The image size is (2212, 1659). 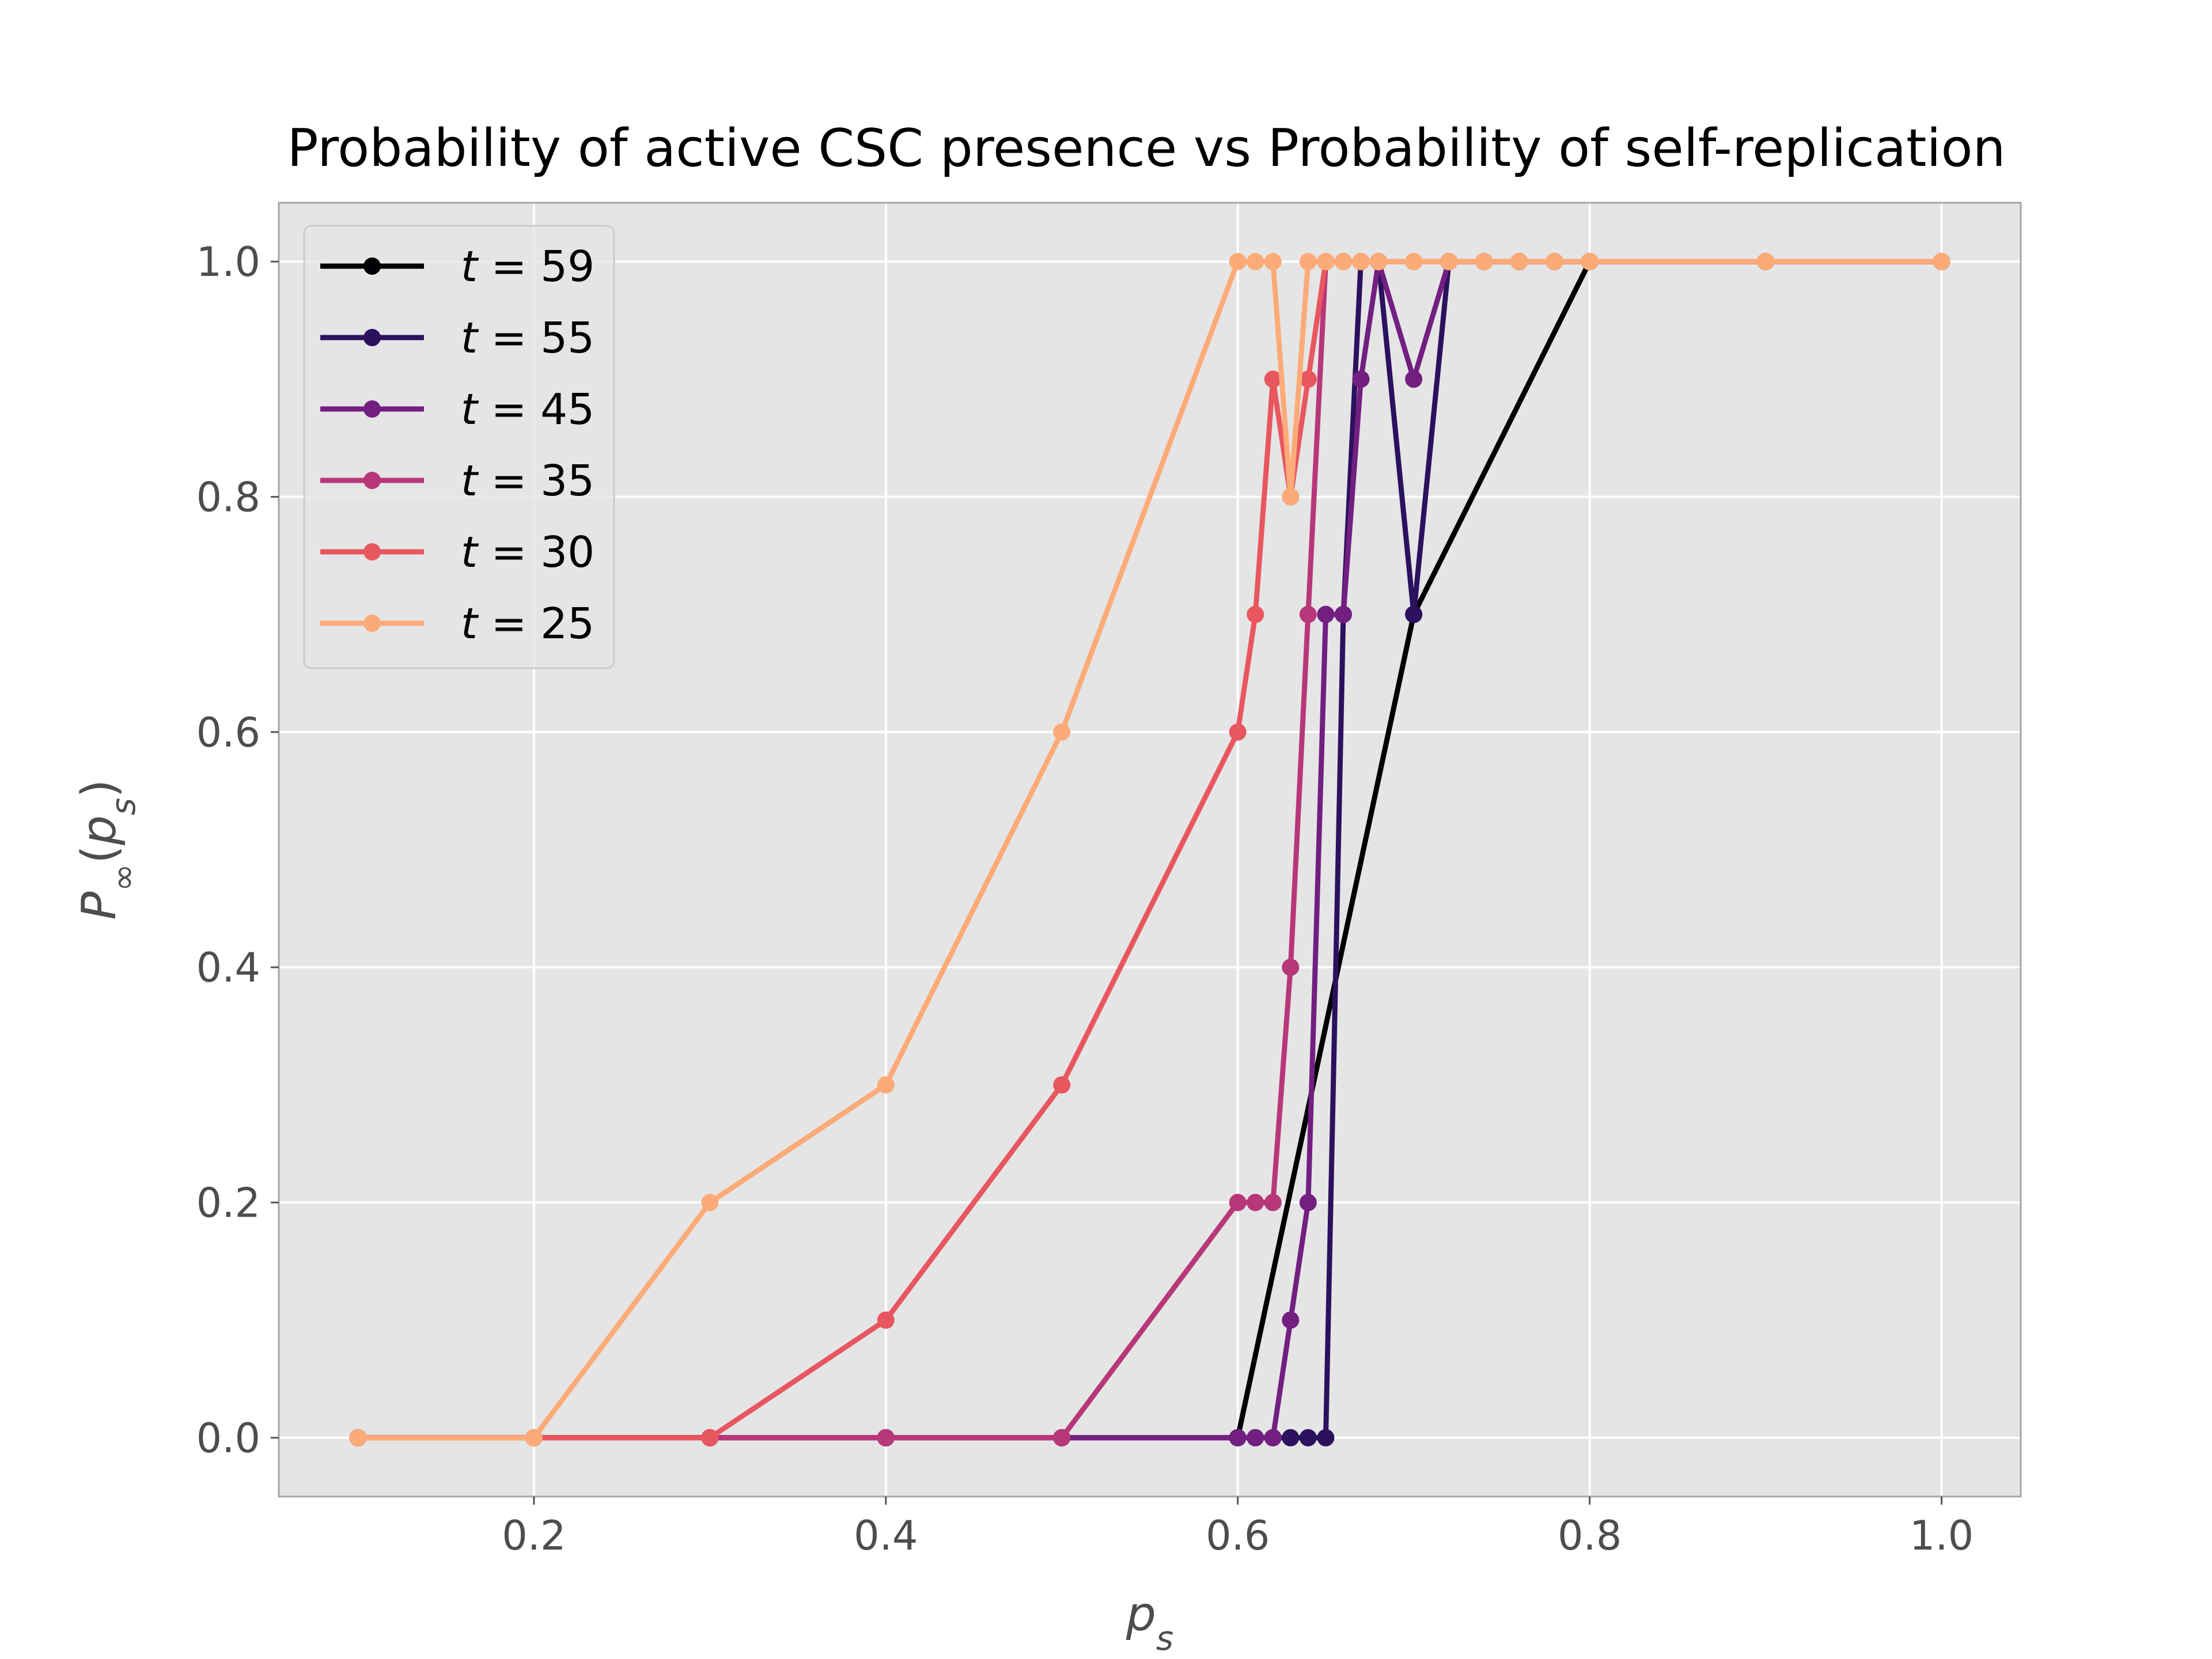 I want to click on legend-item-t-35: t = 35, so click(x=457, y=481).